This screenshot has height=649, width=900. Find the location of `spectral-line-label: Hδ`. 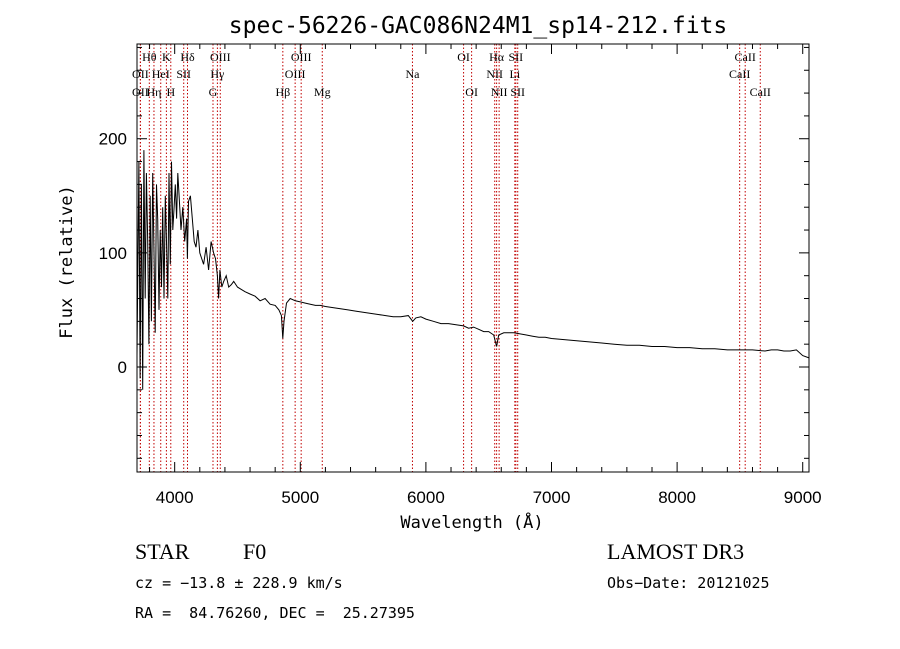

spectral-line-label: Hδ is located at coordinates (187, 57).